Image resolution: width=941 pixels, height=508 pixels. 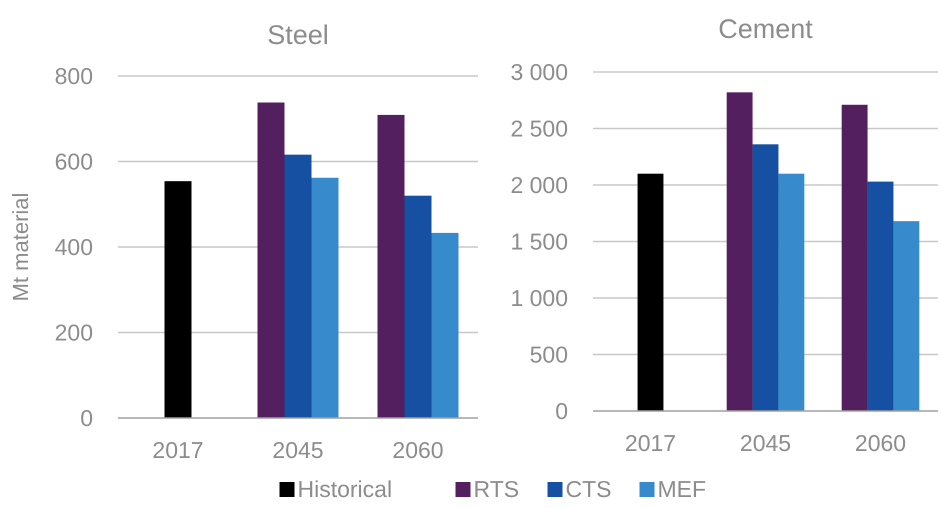 What do you see at coordinates (539, 129) in the screenshot?
I see `y-tick-label: 2 500` at bounding box center [539, 129].